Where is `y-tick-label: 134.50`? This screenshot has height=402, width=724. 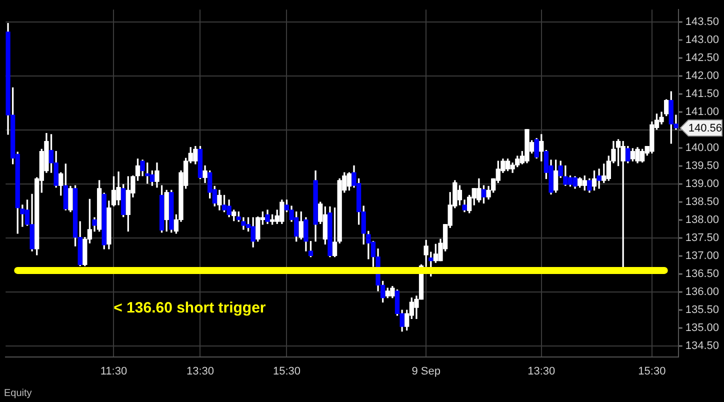 y-tick-label: 134.50 is located at coordinates (702, 346).